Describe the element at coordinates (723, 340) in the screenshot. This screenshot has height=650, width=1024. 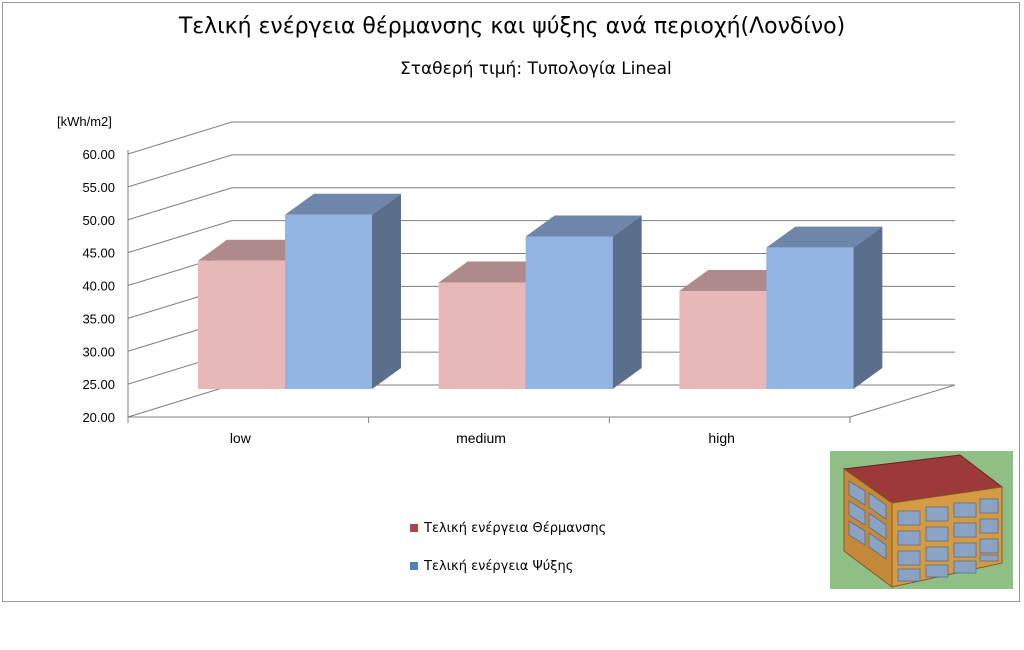
I see `bar-high-s0-front` at that location.